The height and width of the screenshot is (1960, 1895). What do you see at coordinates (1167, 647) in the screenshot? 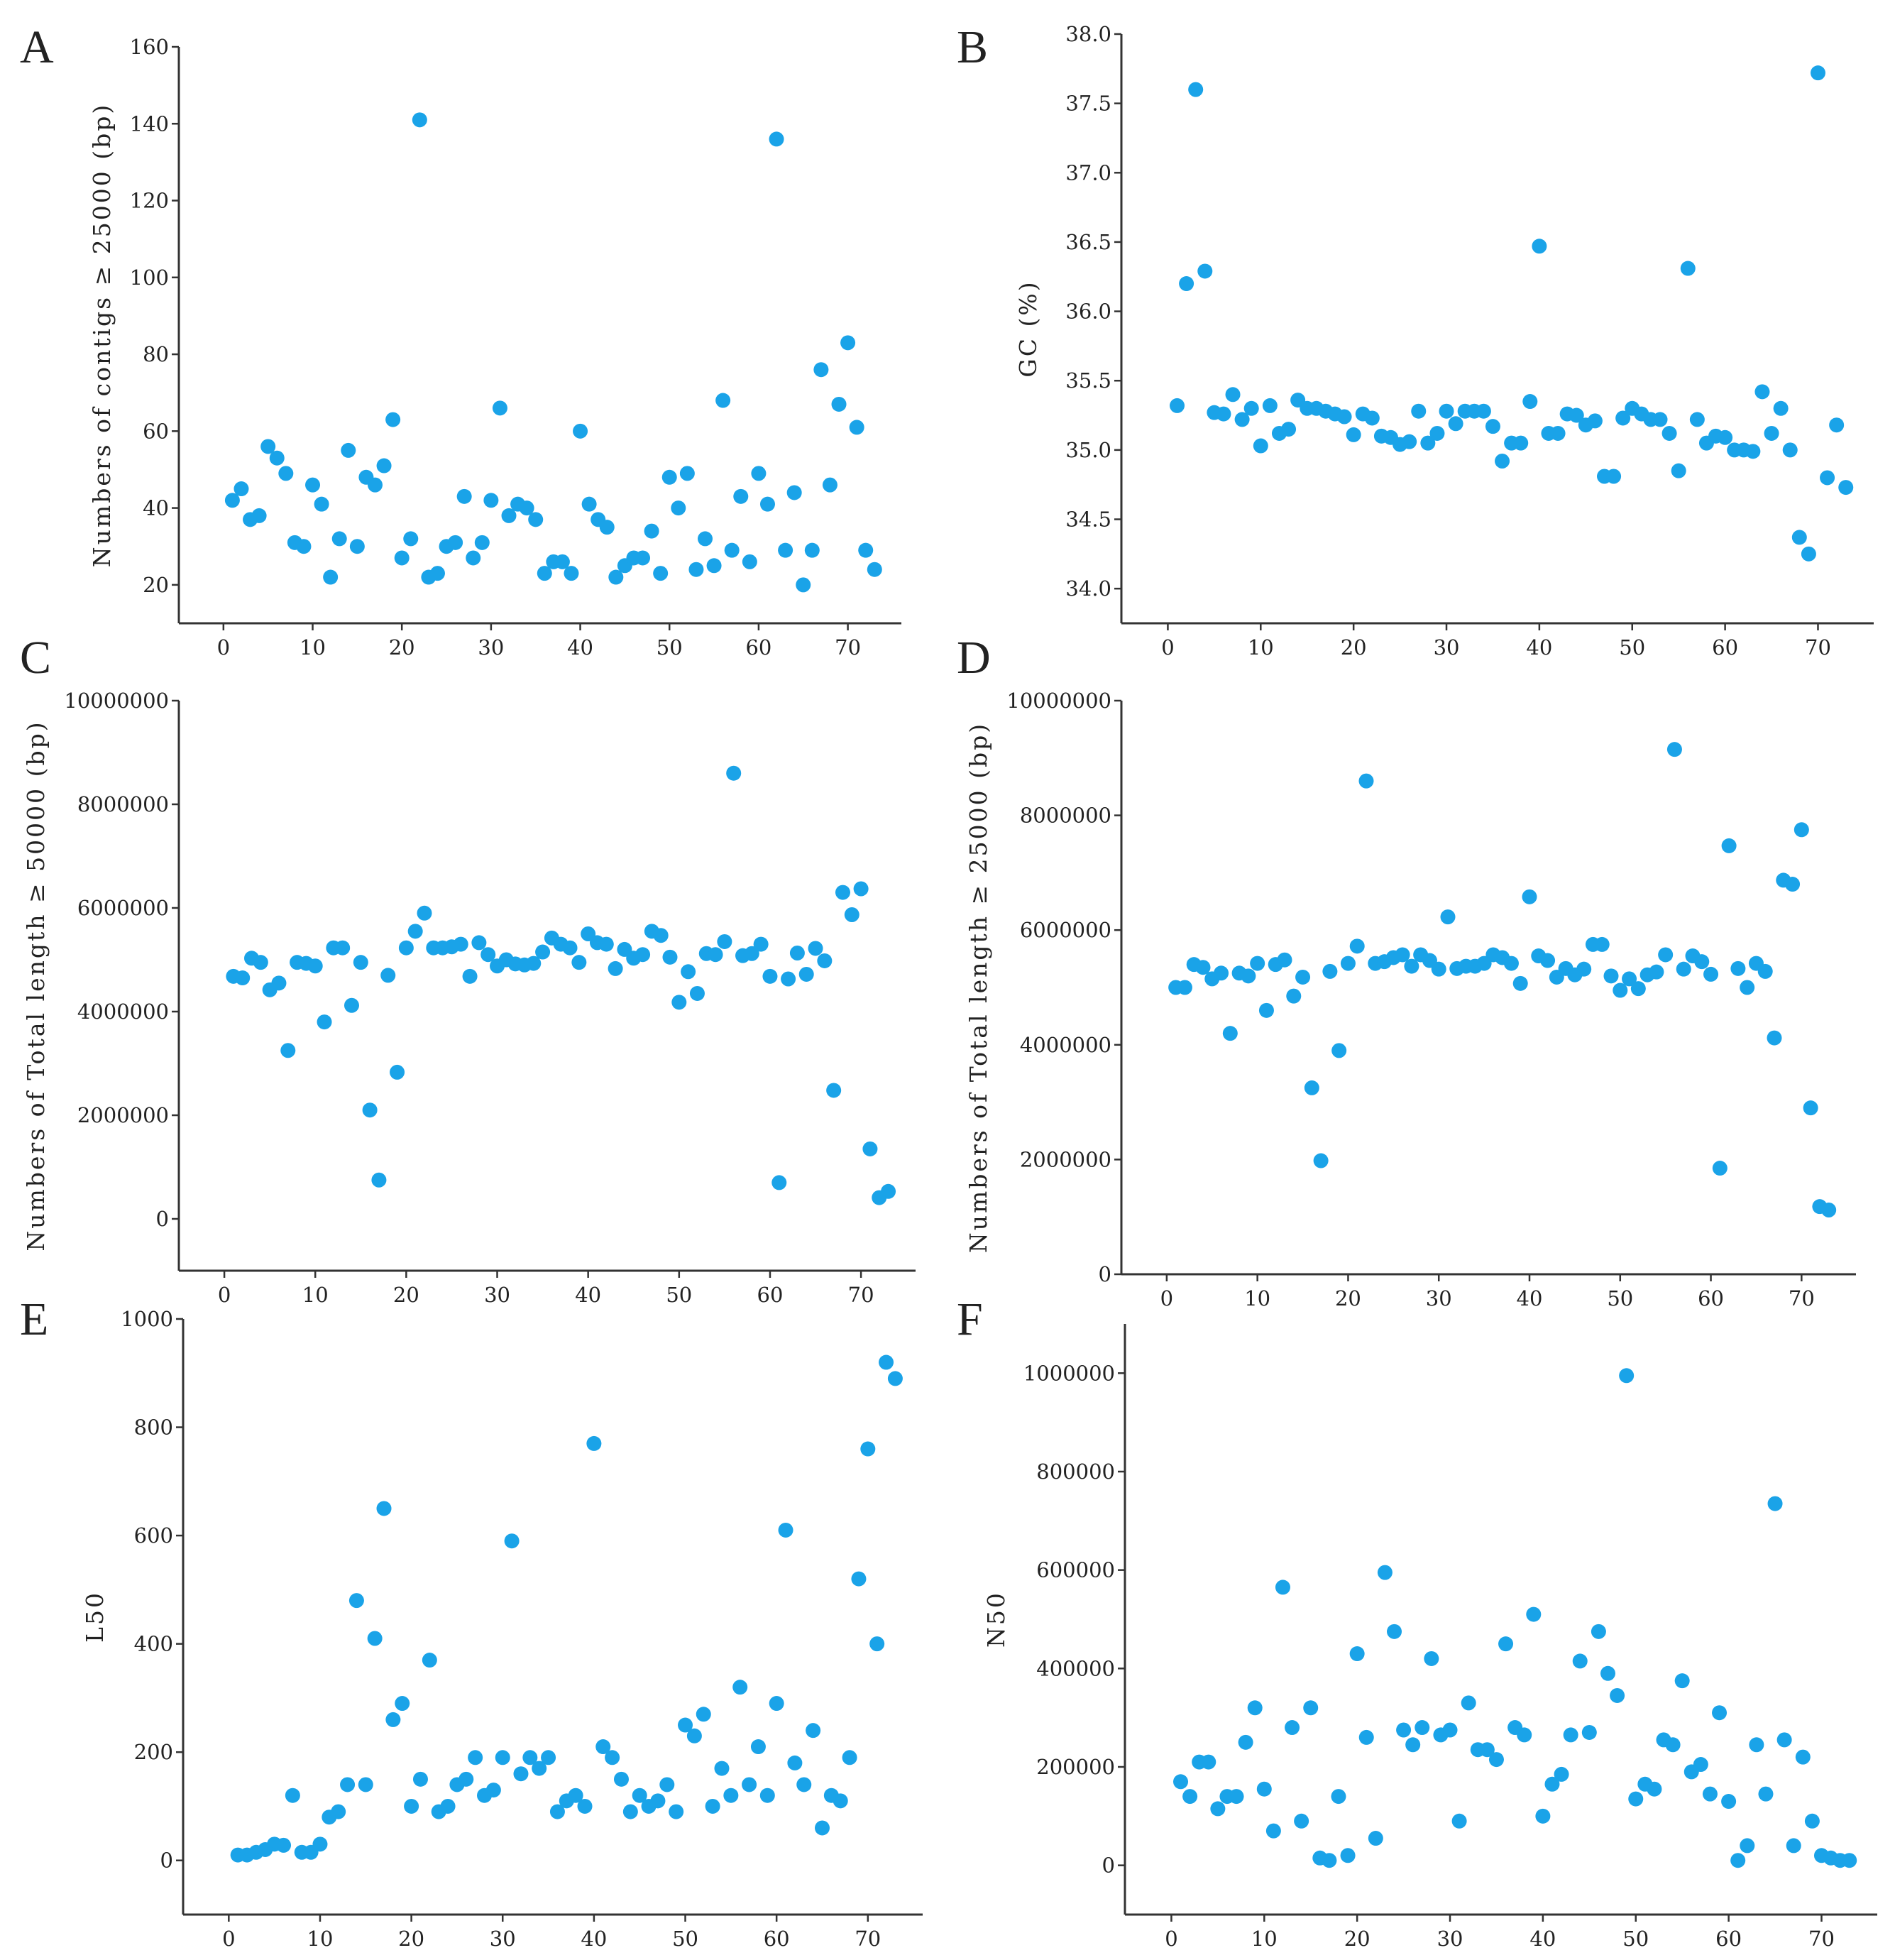
I see `x-tick-label: 0` at bounding box center [1167, 647].